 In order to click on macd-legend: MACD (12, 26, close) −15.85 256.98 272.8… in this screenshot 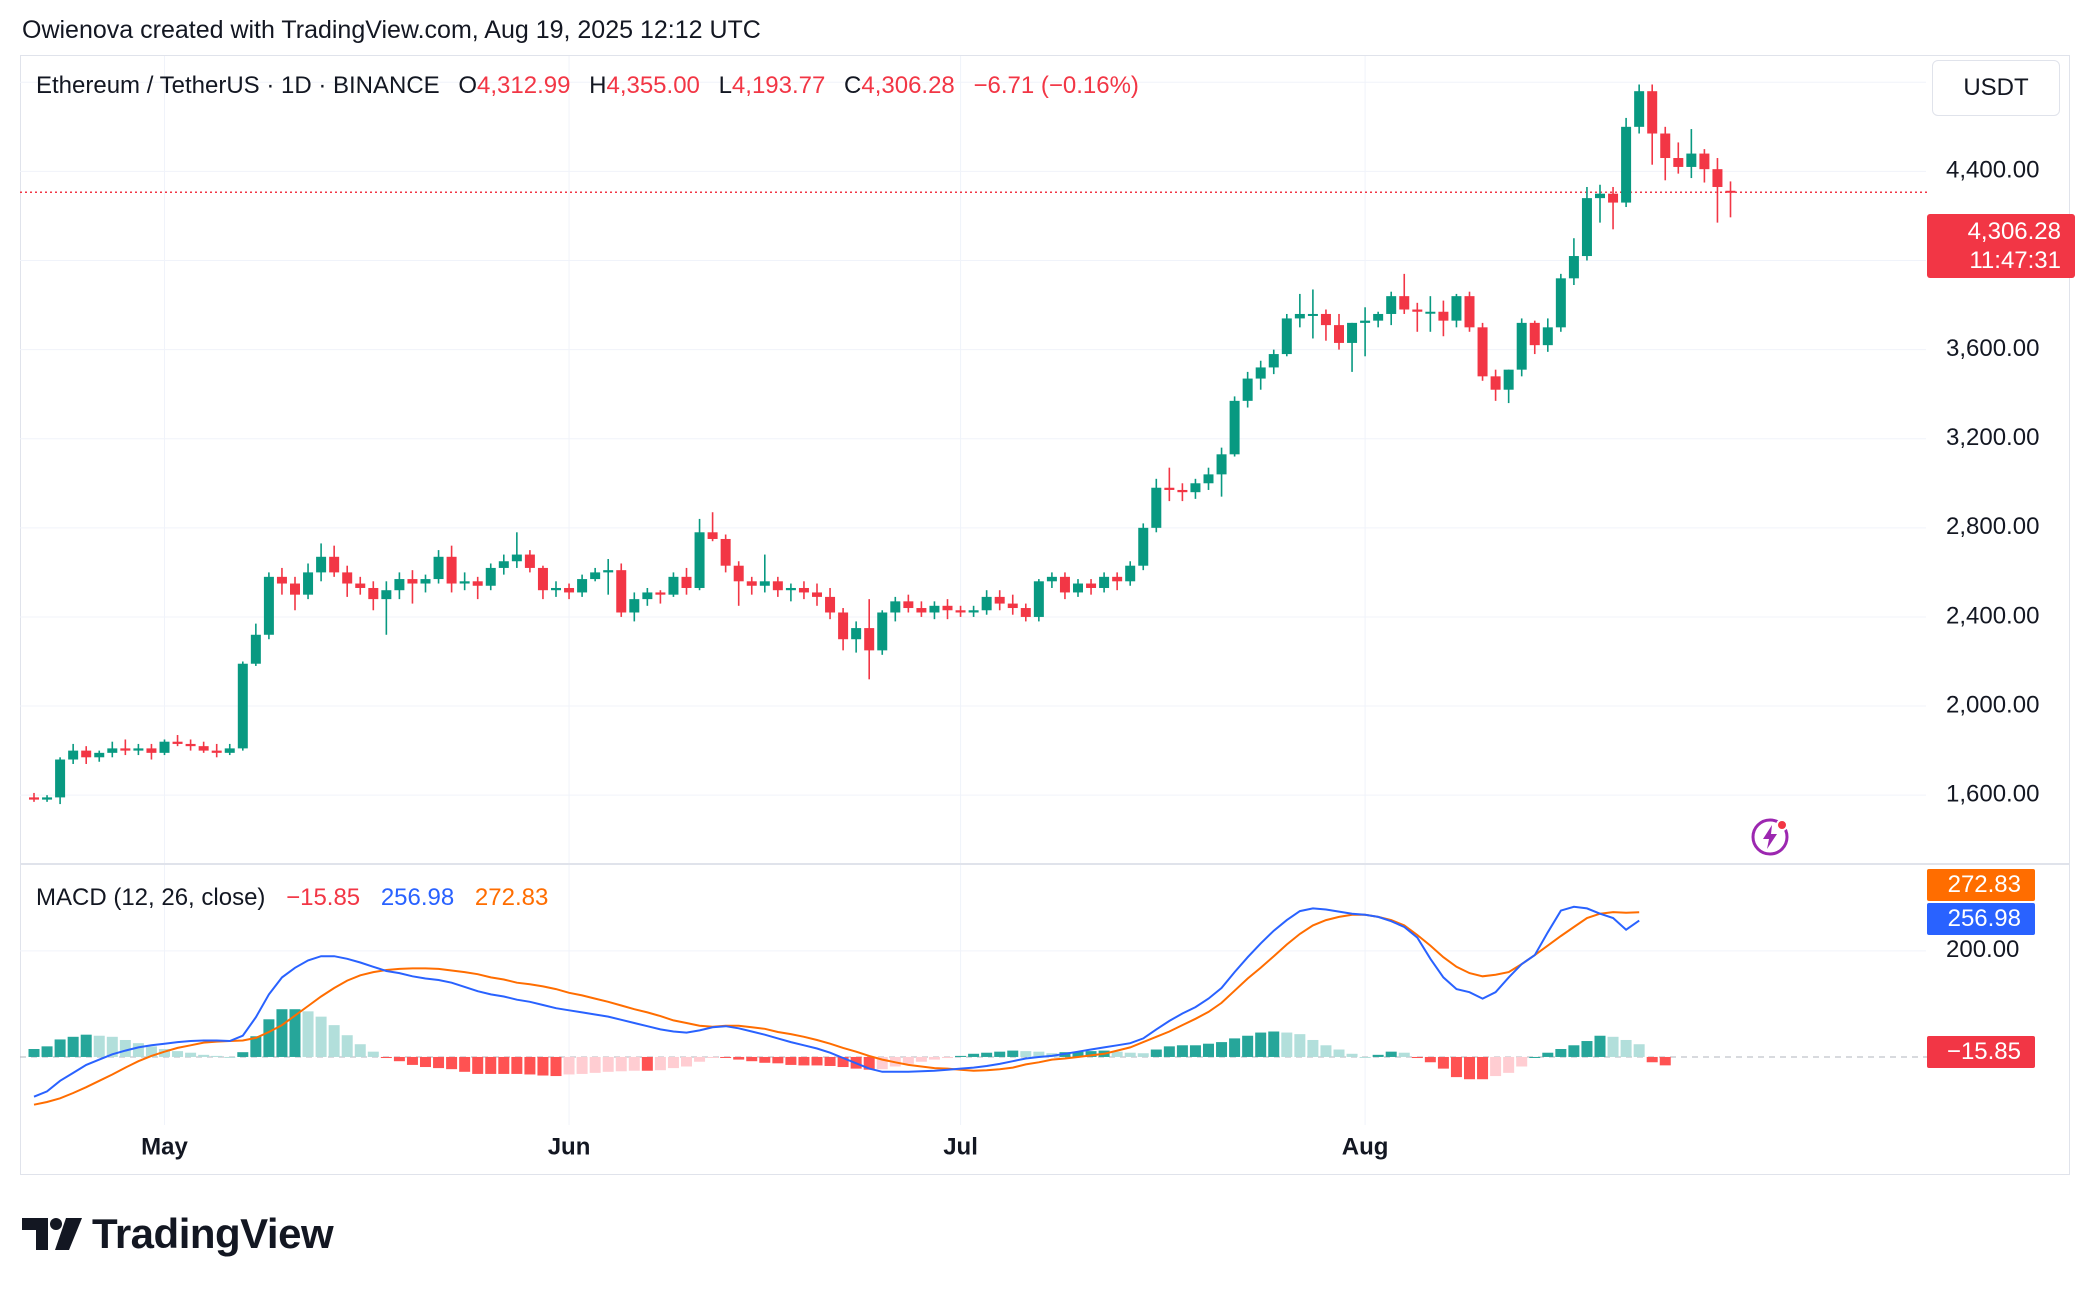, I will do `click(292, 898)`.